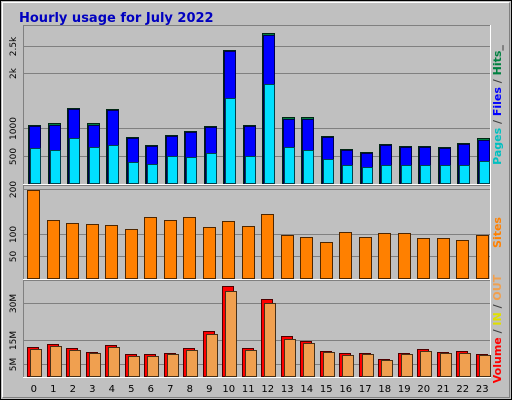 The height and width of the screenshot is (401, 512). What do you see at coordinates (34, 389) in the screenshot?
I see `x-tick-label: 0` at bounding box center [34, 389].